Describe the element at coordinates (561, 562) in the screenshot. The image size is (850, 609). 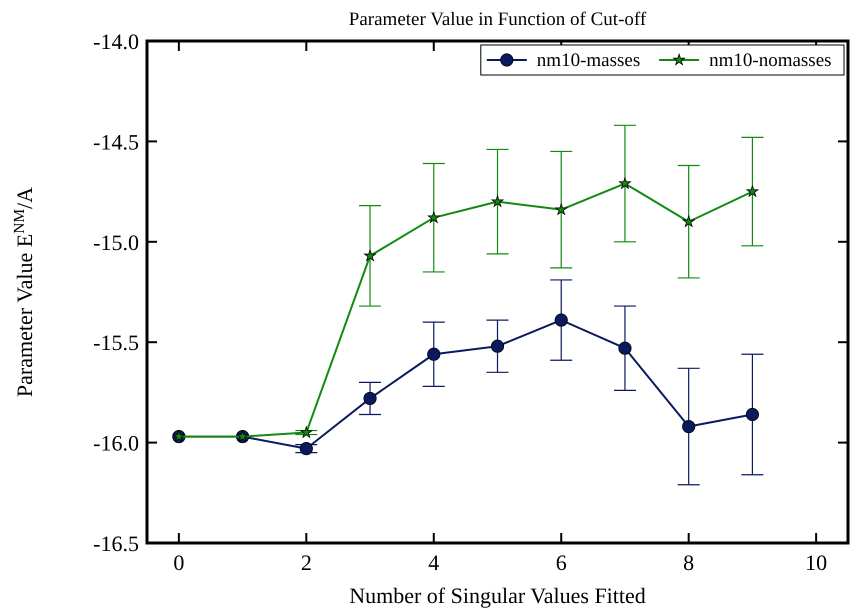
I see `x-tick-label: 6` at that location.